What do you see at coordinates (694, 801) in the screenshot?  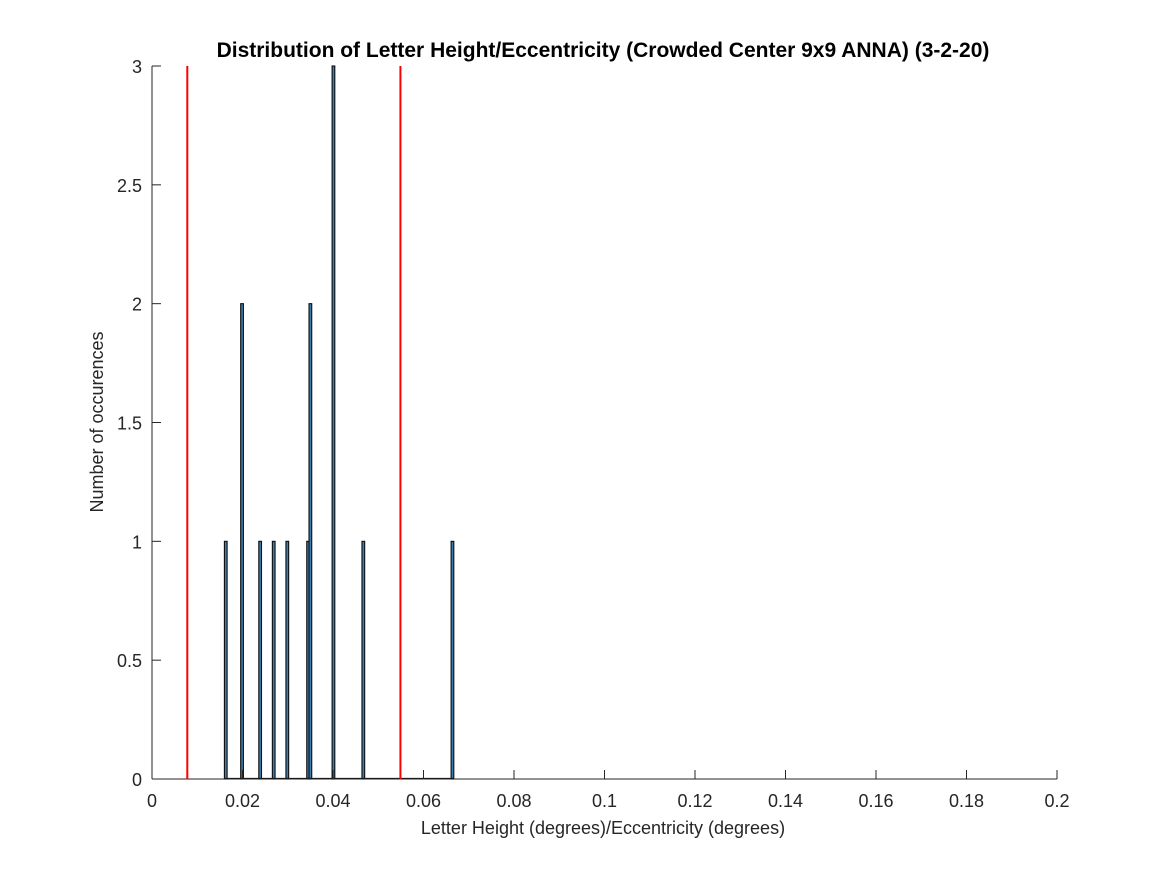 I see `x-tick-label: 0.12` at bounding box center [694, 801].